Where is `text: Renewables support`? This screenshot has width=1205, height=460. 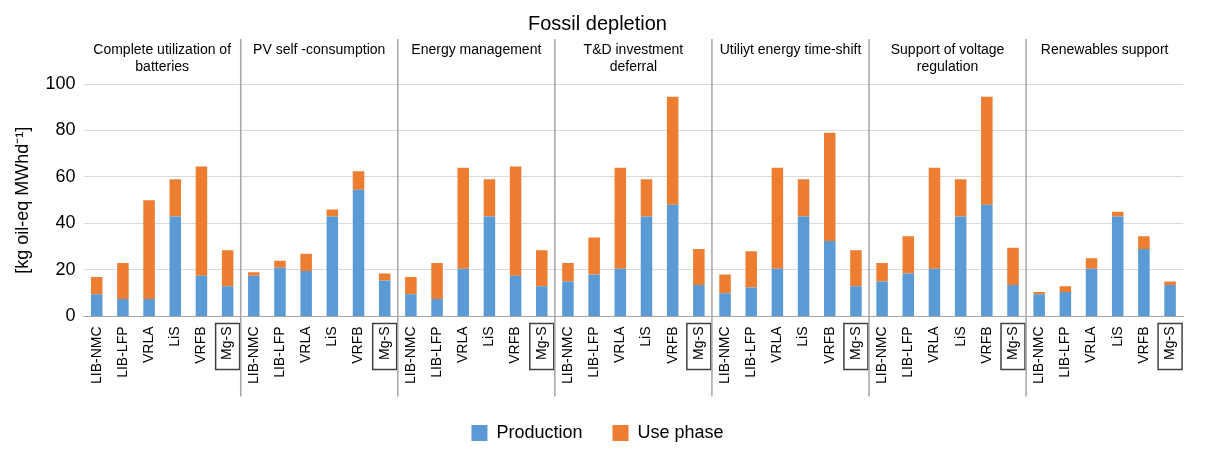 text: Renewables support is located at coordinates (1104, 49).